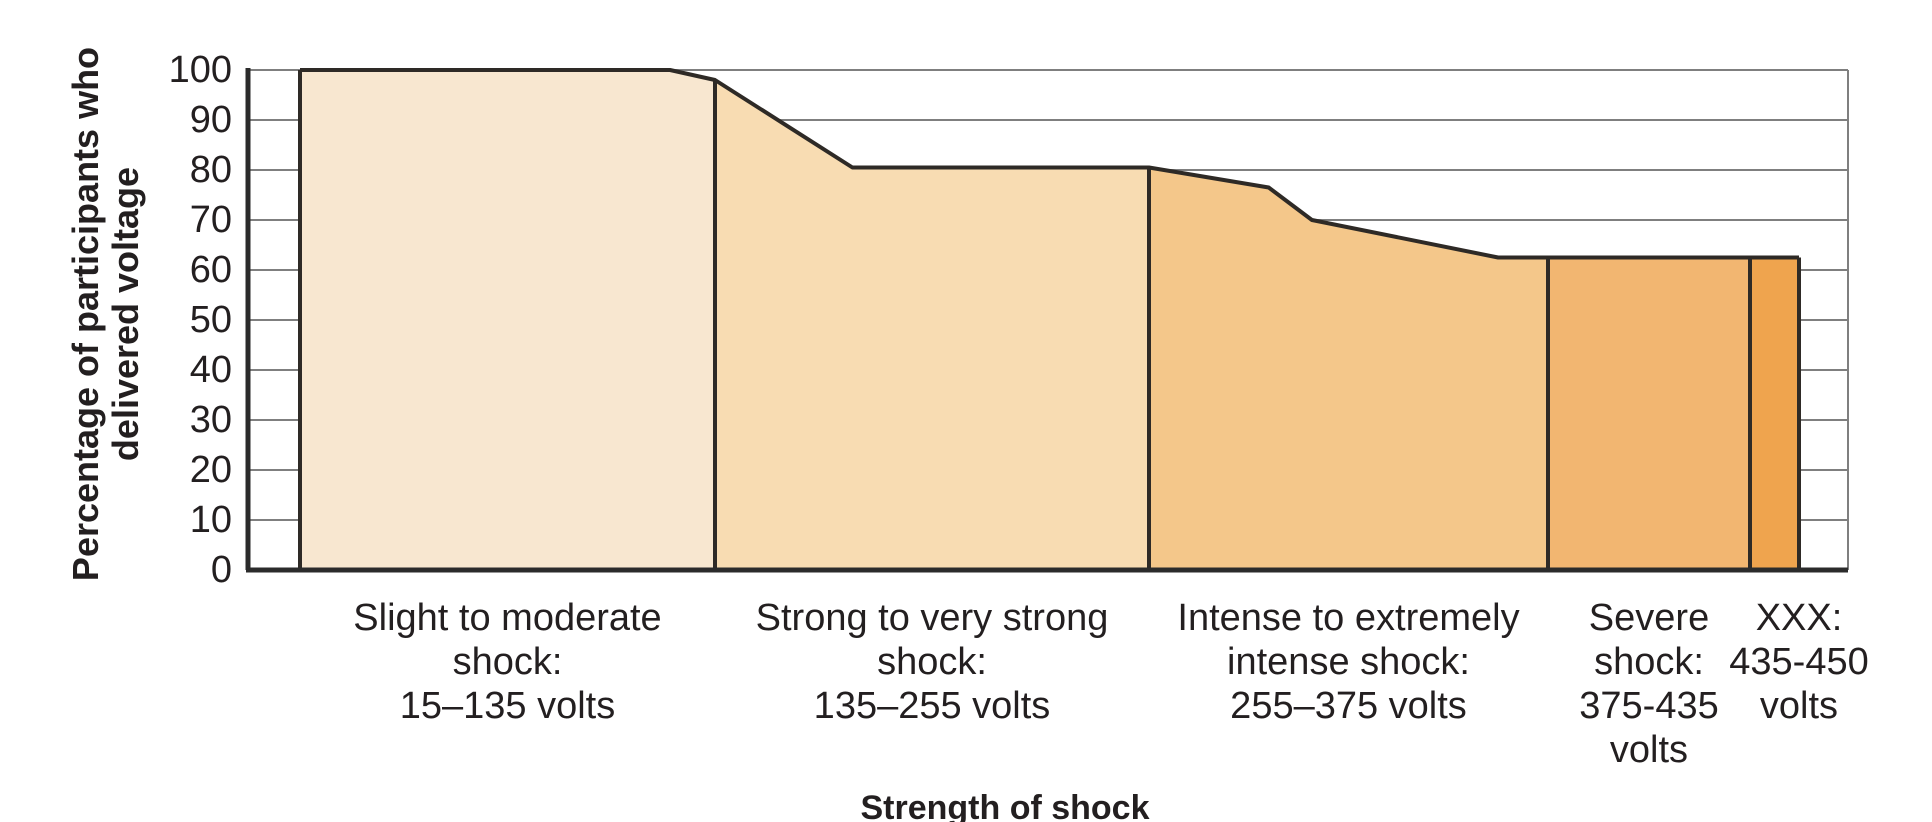 Image resolution: width=1932 pixels, height=822 pixels. I want to click on y-tick-label-20: 20, so click(210, 470).